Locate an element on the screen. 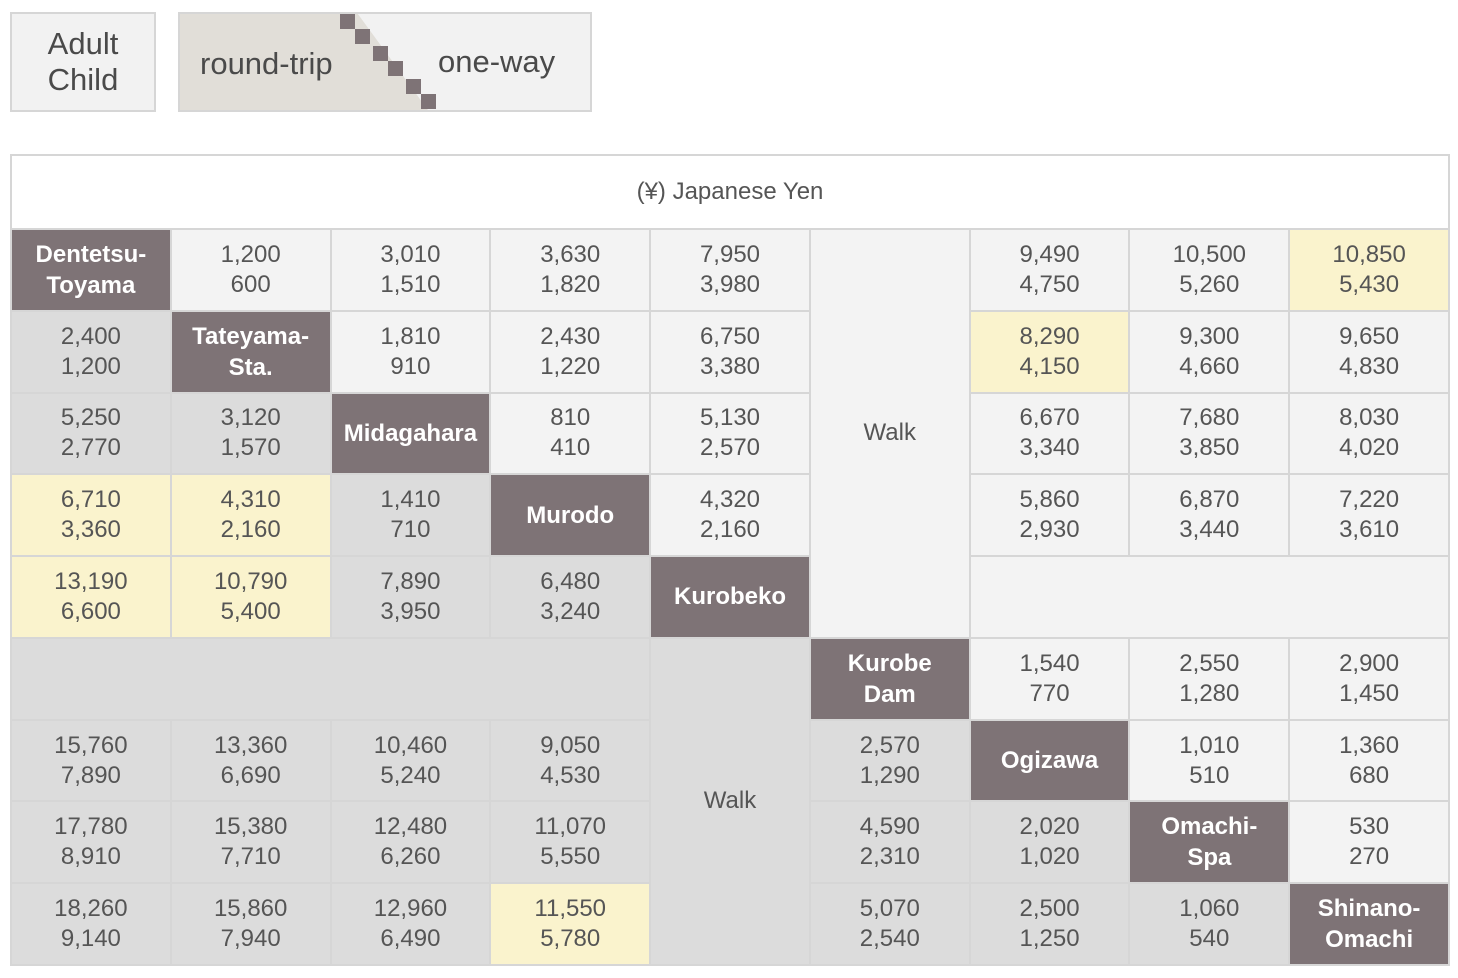 The height and width of the screenshot is (978, 1458). fare-cell-highlight: 6,710 3,360 is located at coordinates (91, 515).